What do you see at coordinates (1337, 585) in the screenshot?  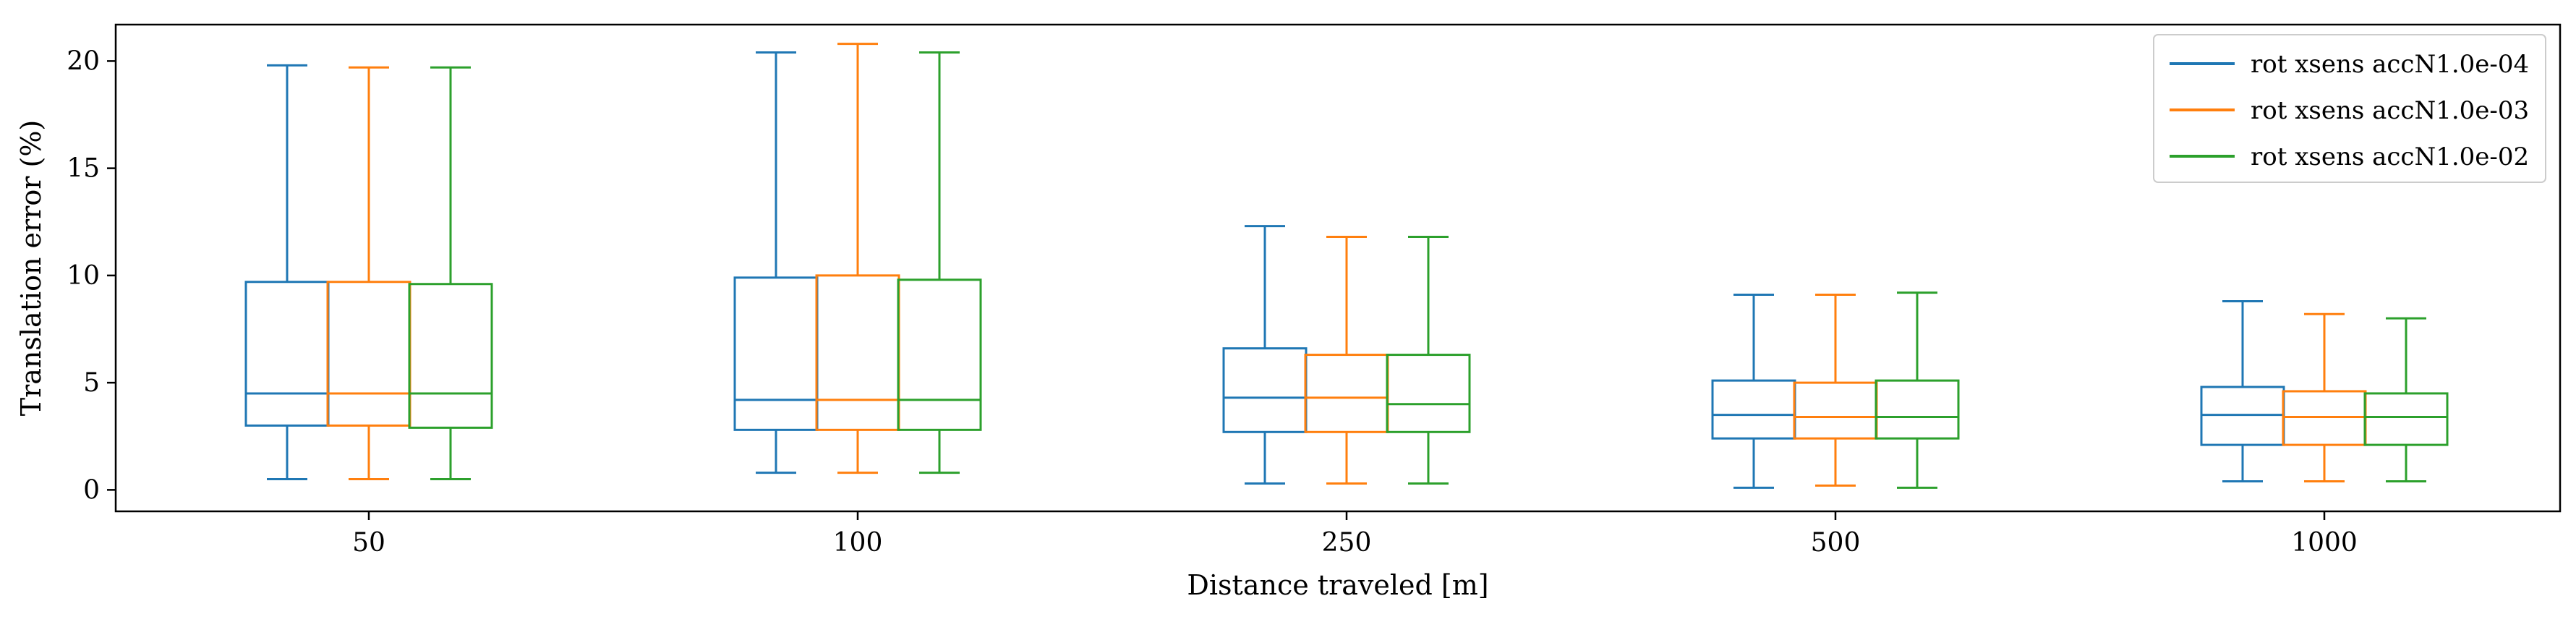 I see `x-axis-label: Distance traveled [m]` at bounding box center [1337, 585].